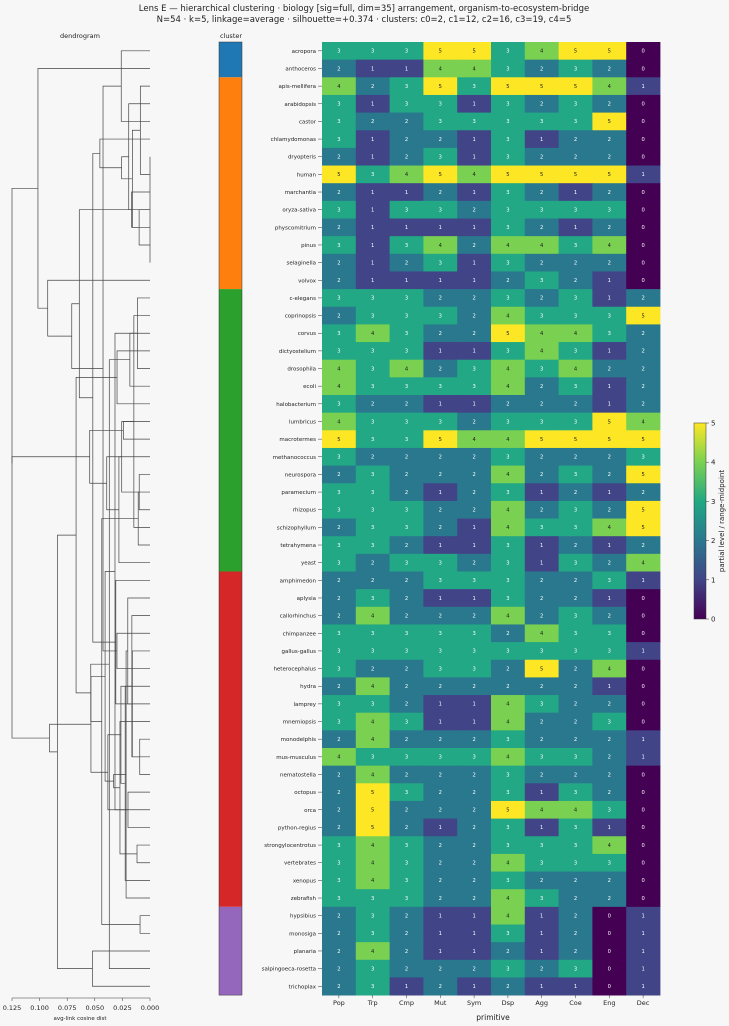  What do you see at coordinates (307, 281) in the screenshot?
I see `row-label: volvox` at bounding box center [307, 281].